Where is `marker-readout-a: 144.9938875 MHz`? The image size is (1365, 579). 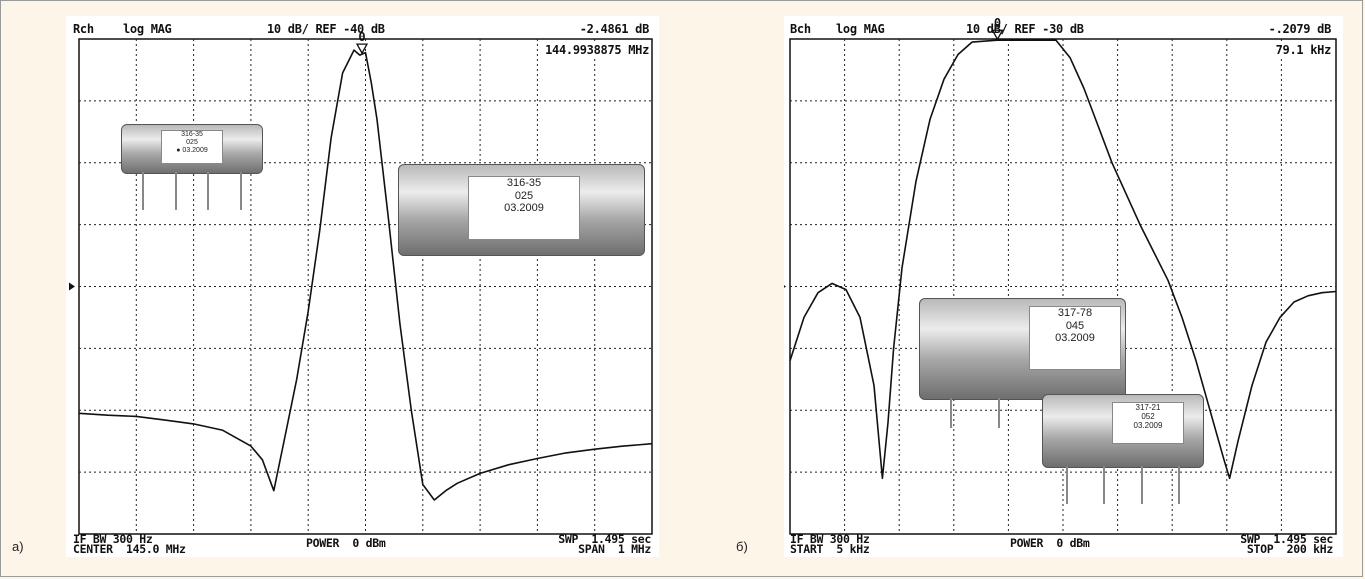 marker-readout-a: 144.9938875 MHz is located at coordinates (597, 50).